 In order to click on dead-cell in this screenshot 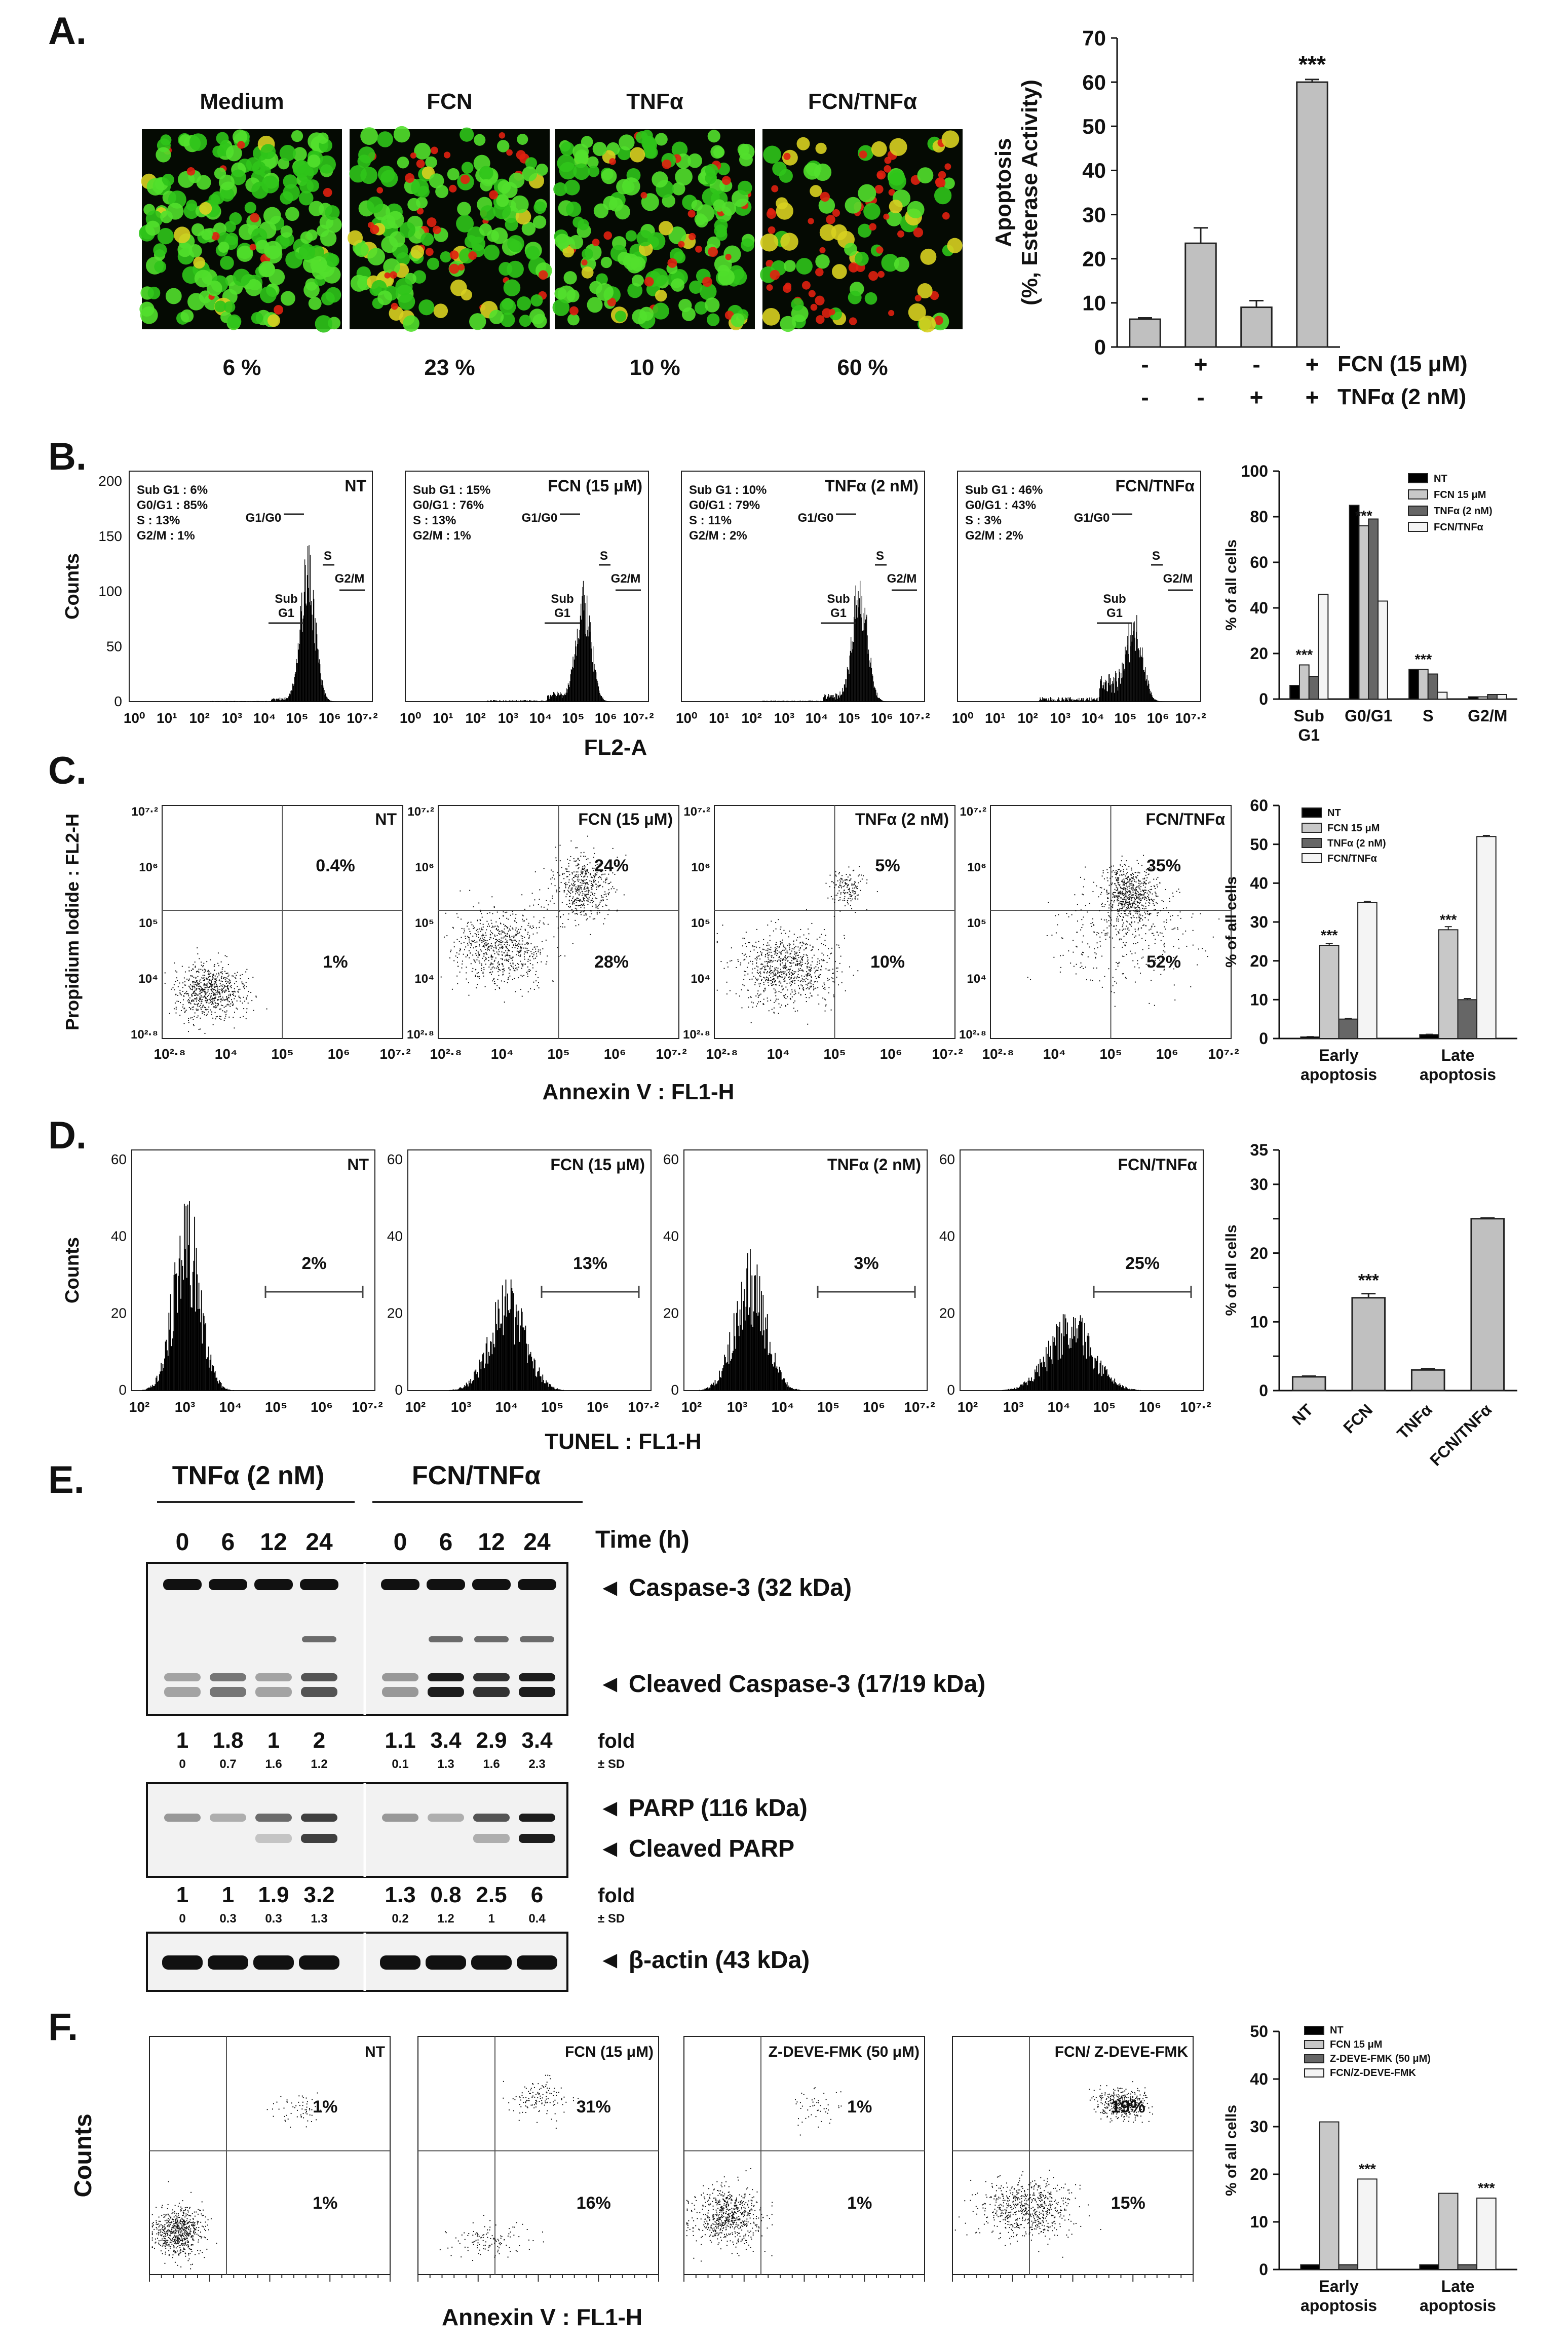, I will do `click(432, 222)`.